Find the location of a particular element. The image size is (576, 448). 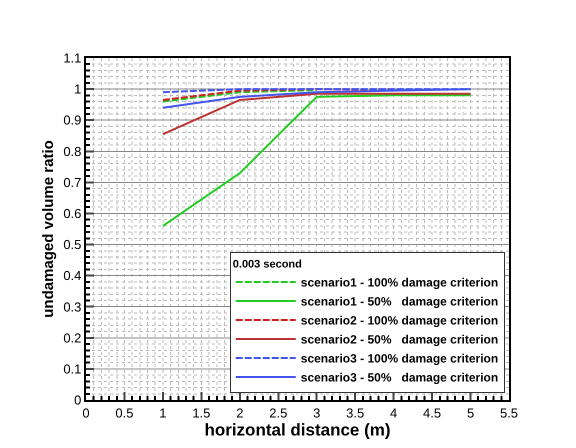

y-tick-label: 0.9 is located at coordinates (72, 120).